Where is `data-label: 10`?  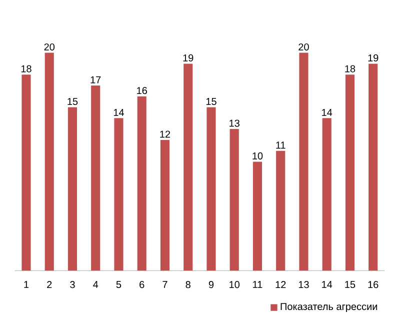 data-label: 10 is located at coordinates (257, 156).